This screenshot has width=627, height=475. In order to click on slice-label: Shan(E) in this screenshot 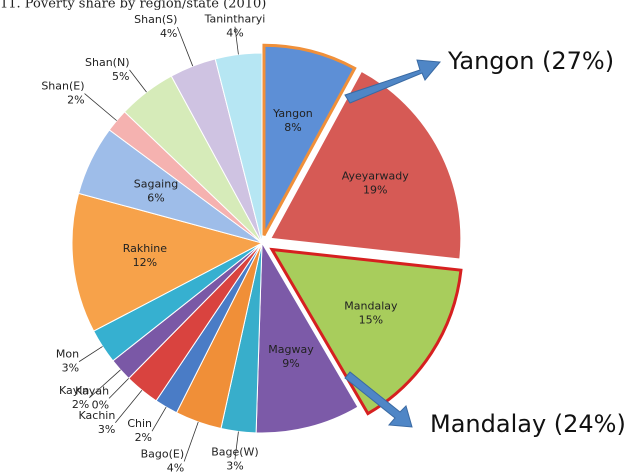, I will do `click(62, 86)`.